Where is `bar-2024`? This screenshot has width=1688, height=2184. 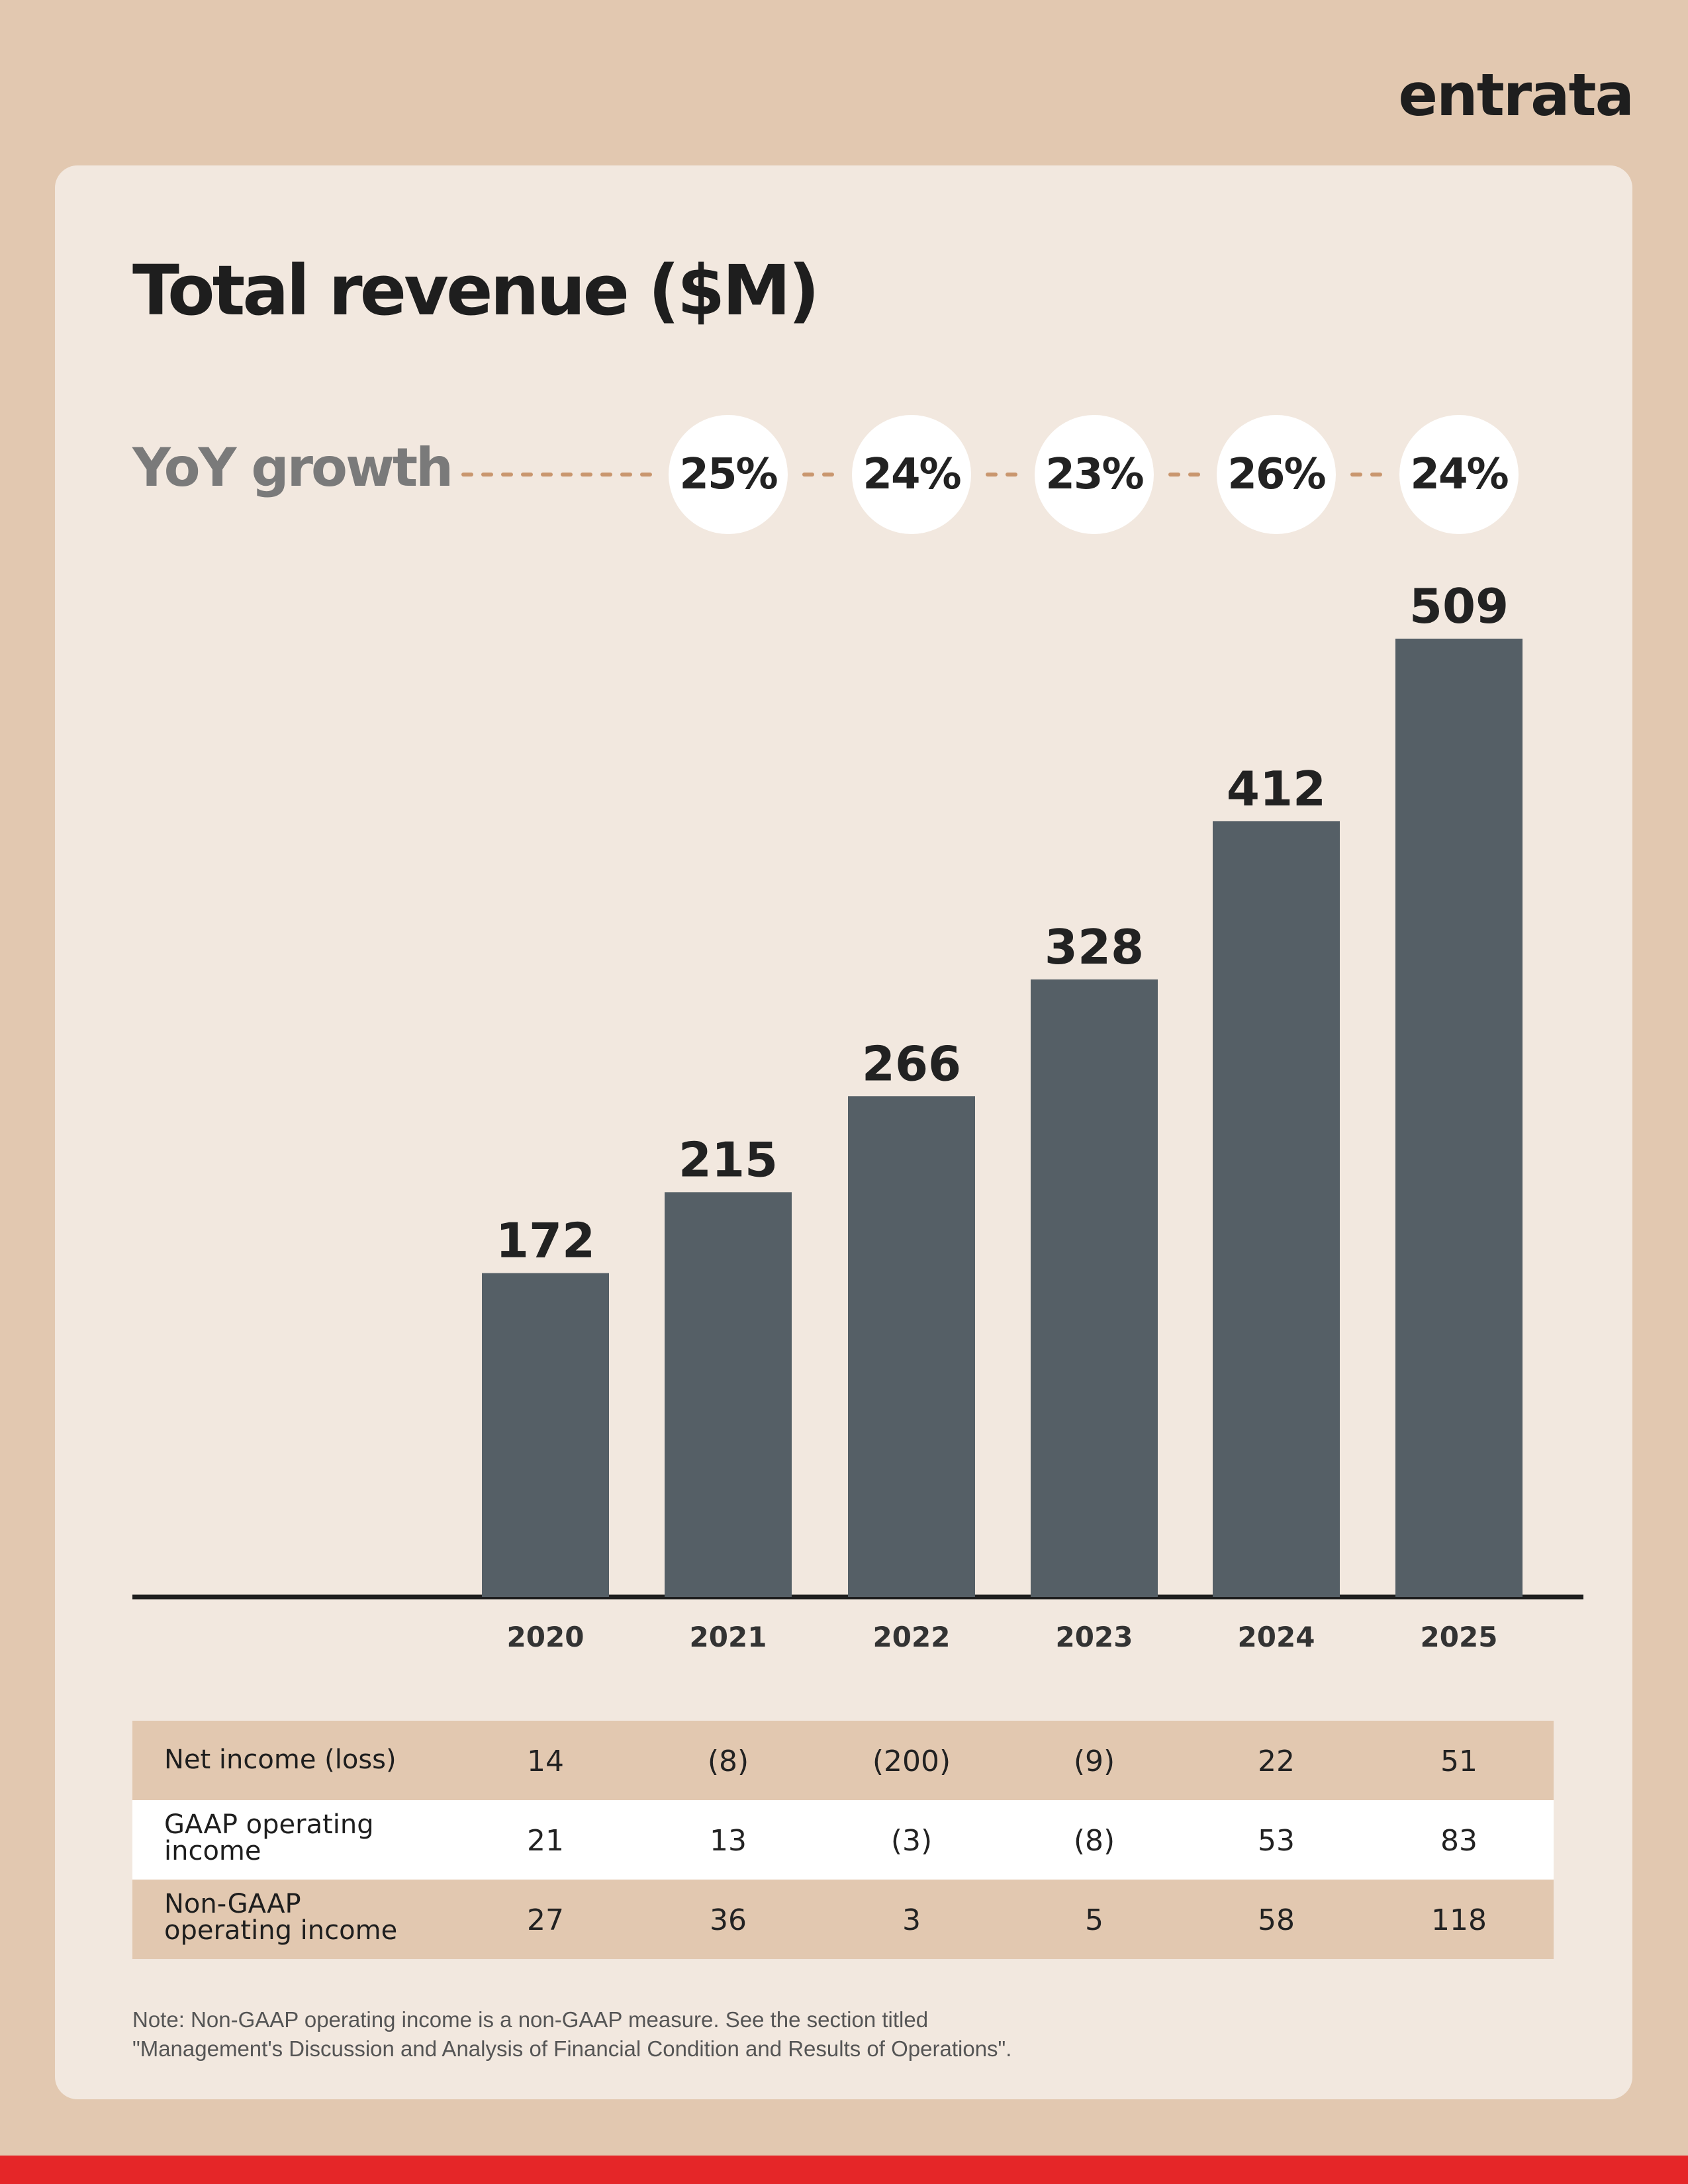 bar-2024 is located at coordinates (1276, 1209).